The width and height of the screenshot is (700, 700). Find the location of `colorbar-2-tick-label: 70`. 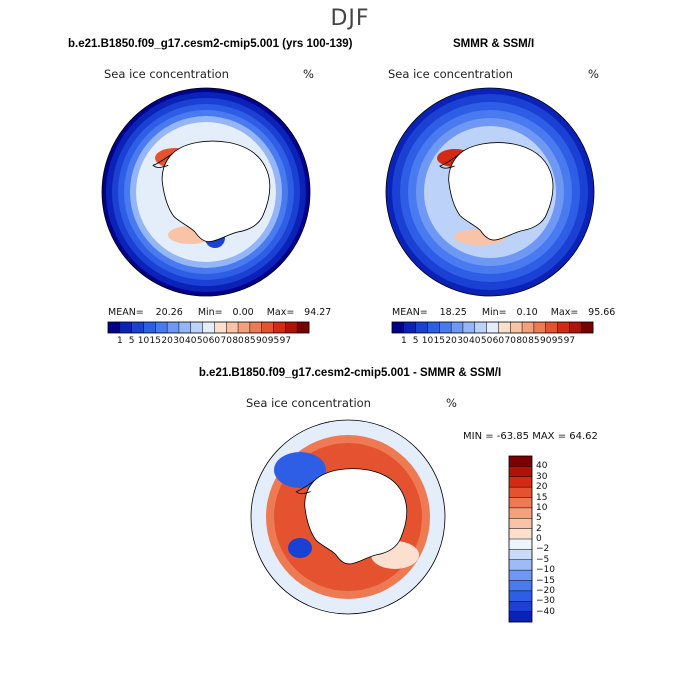

colorbar-2-tick-label: 70 is located at coordinates (510, 341).